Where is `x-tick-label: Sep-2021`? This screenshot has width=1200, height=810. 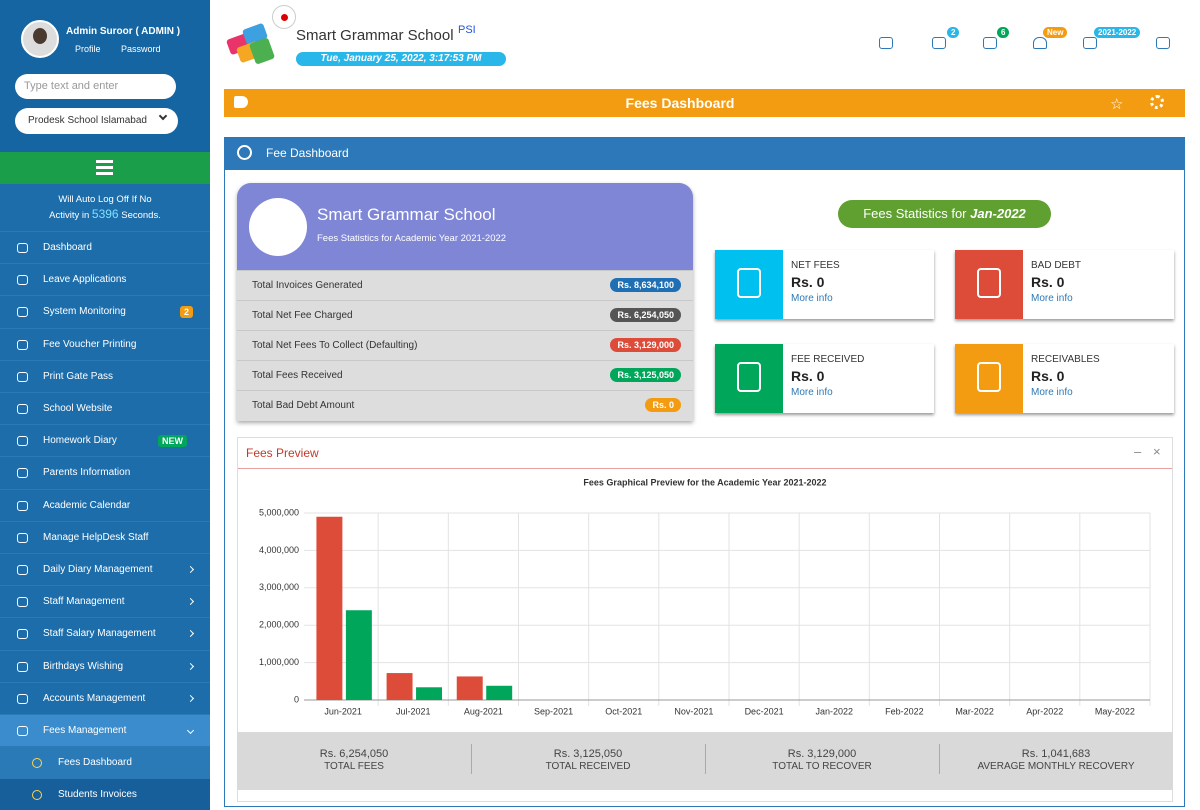 x-tick-label: Sep-2021 is located at coordinates (553, 711).